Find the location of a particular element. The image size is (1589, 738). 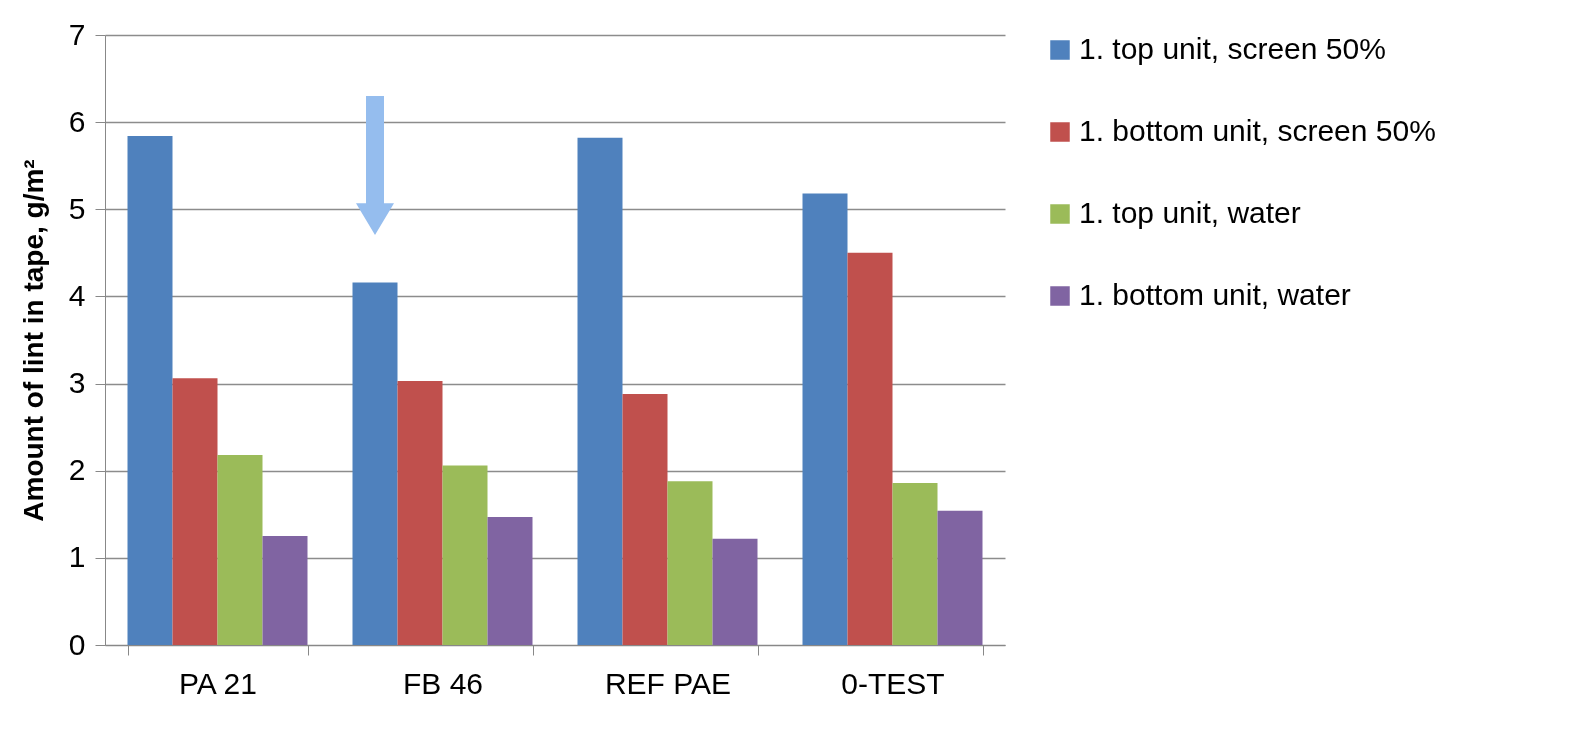

y-tick-label: 7 is located at coordinates (77, 34).